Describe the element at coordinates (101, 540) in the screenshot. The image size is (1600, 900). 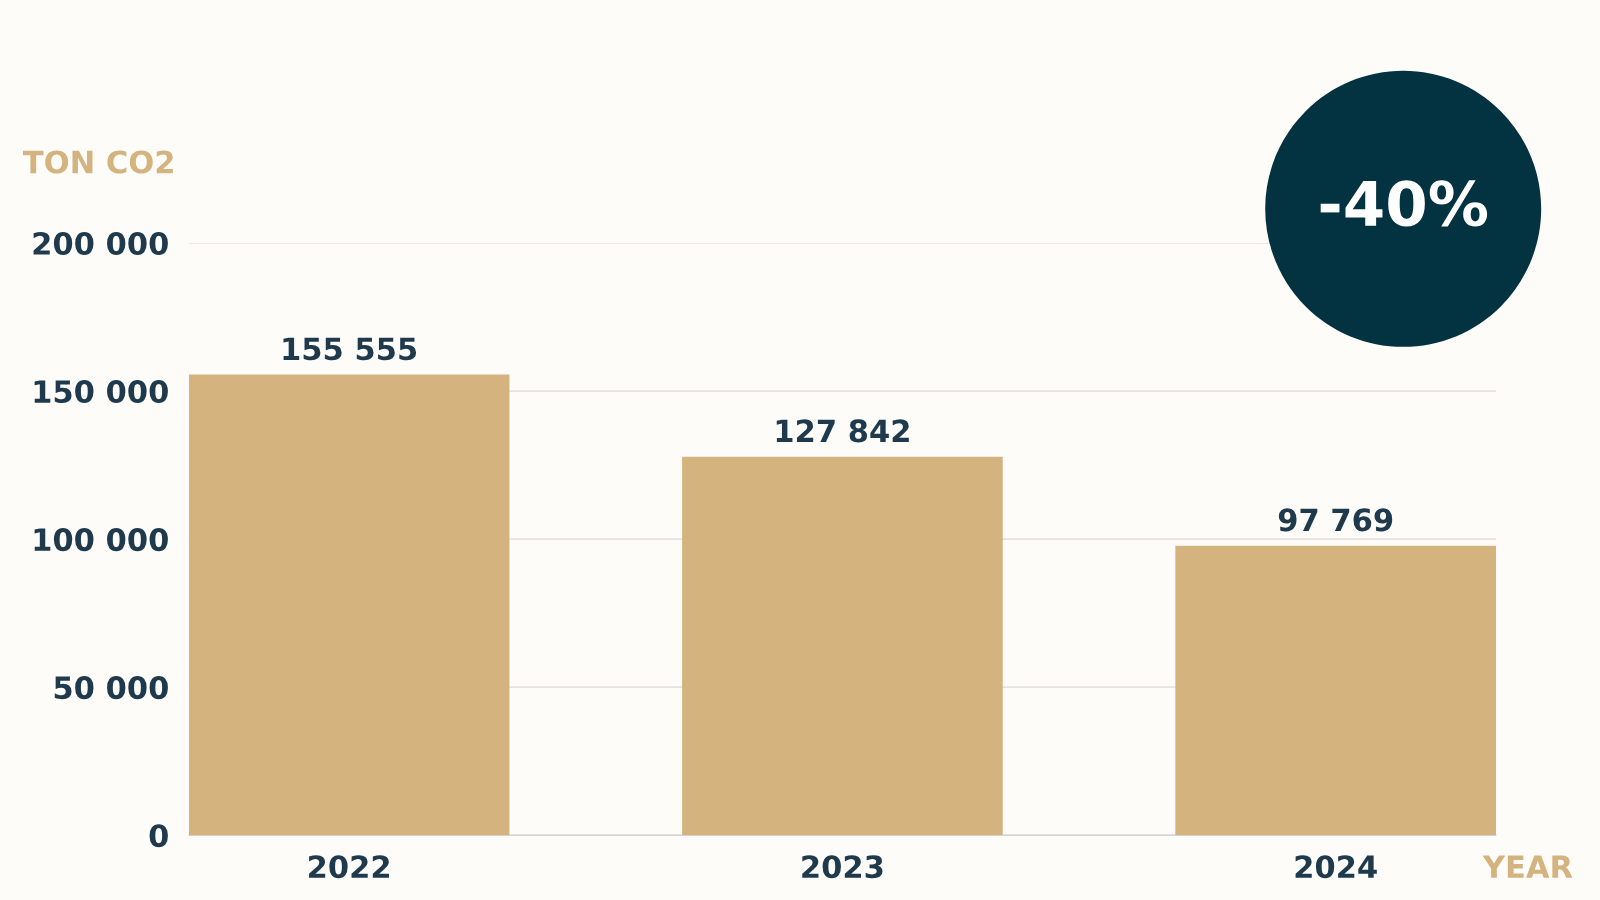
I see `y-tick-label: 100 000` at that location.